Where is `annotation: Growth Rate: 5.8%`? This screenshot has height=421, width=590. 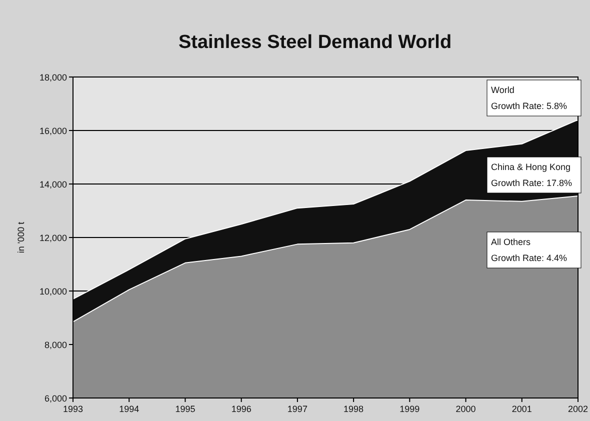
annotation: Growth Rate: 5.8% is located at coordinates (529, 106).